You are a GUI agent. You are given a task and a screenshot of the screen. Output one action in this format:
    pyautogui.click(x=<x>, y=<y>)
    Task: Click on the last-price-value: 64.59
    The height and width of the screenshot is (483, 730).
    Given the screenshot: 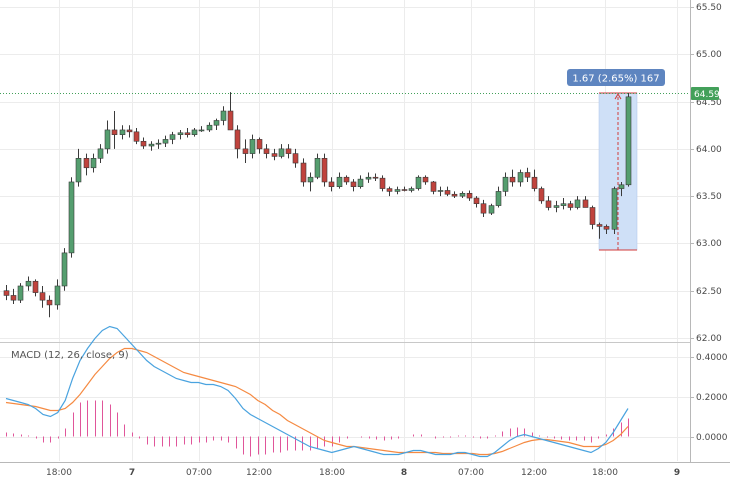 What is the action you would take?
    pyautogui.click(x=707, y=95)
    